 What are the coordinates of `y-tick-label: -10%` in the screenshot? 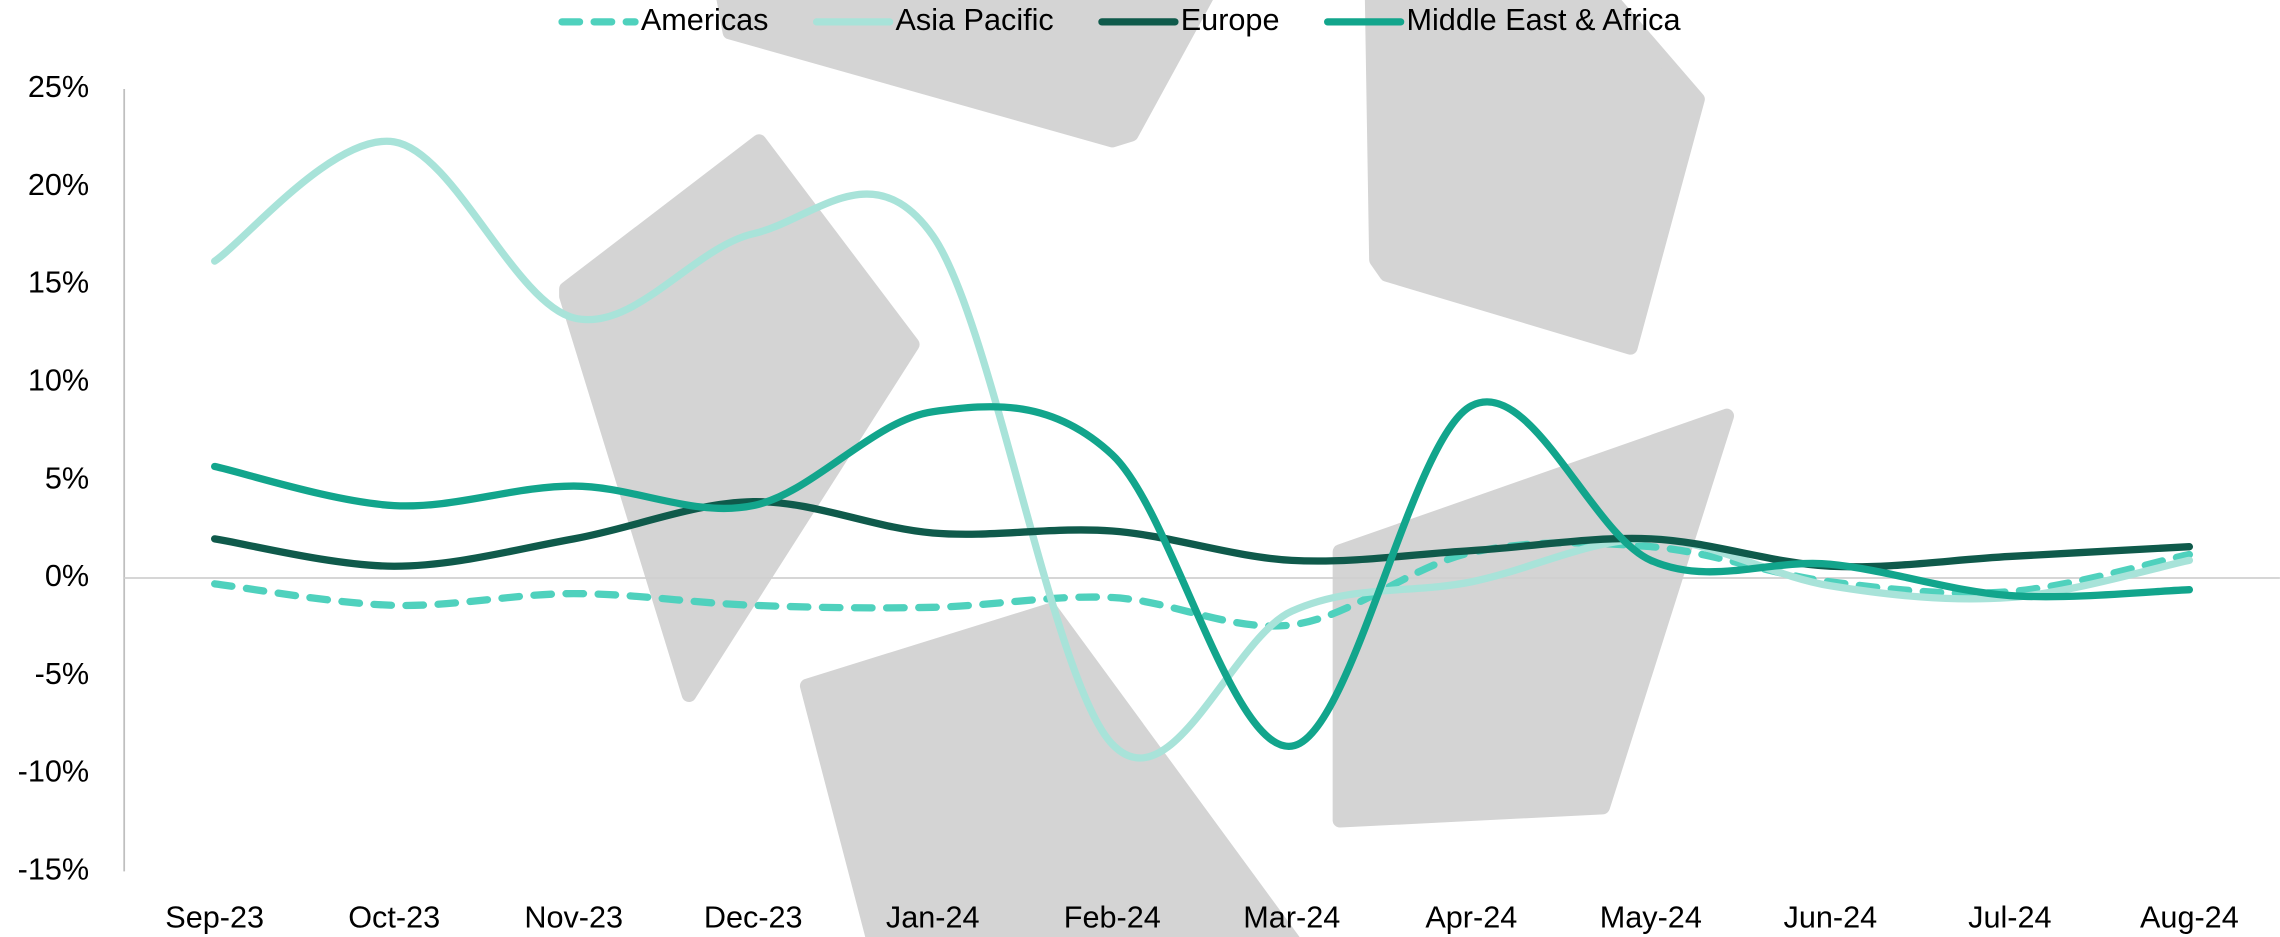 It's located at (54, 772).